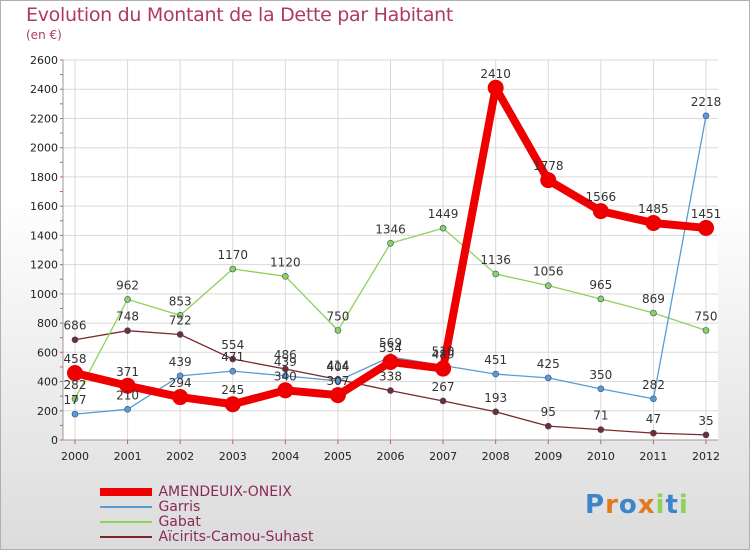 This screenshot has width=750, height=550. Describe the element at coordinates (285, 456) in the screenshot. I see `x-tick-label: 2004` at that location.